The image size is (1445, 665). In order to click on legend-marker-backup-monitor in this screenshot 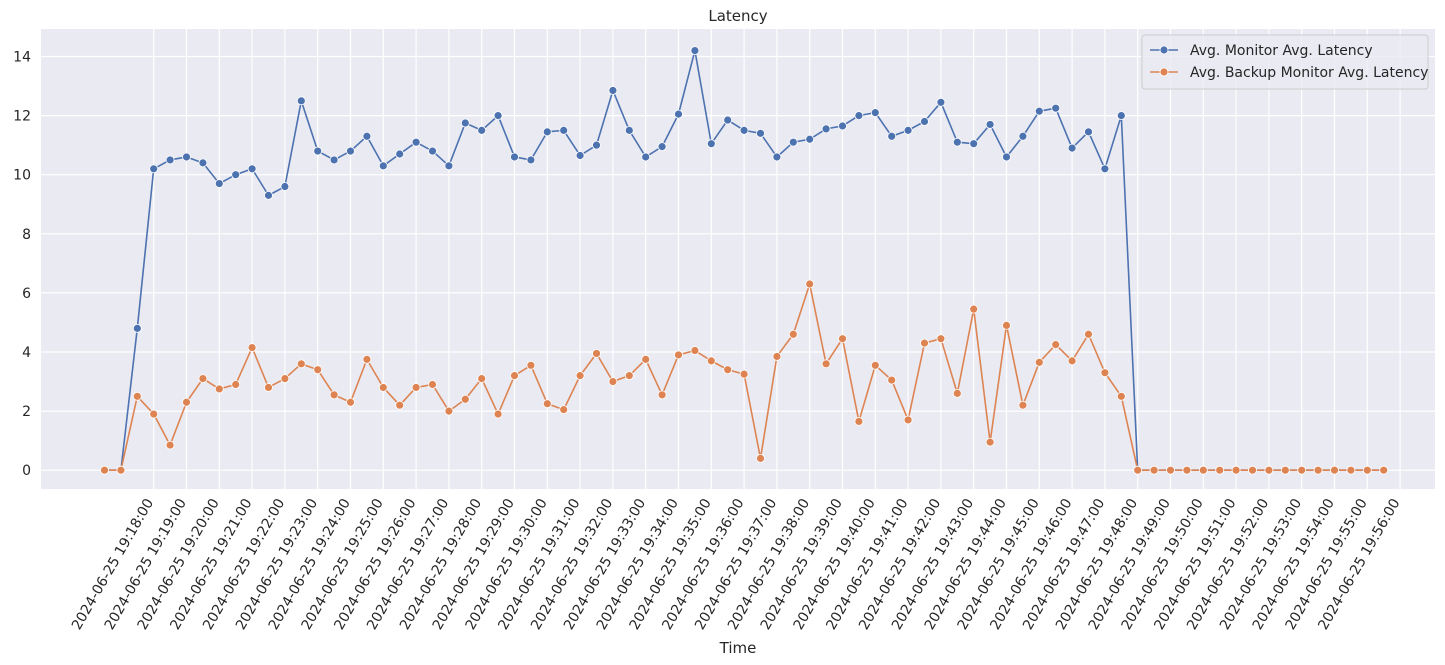, I will do `click(1164, 72)`.